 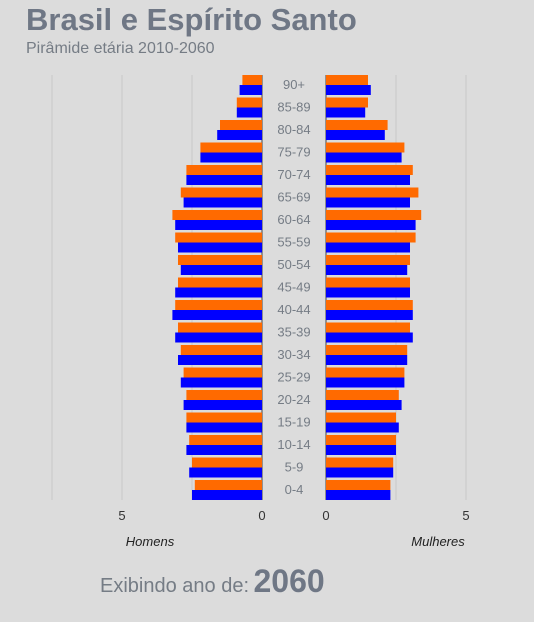 What do you see at coordinates (293, 377) in the screenshot?
I see `age-label: 25-29` at bounding box center [293, 377].